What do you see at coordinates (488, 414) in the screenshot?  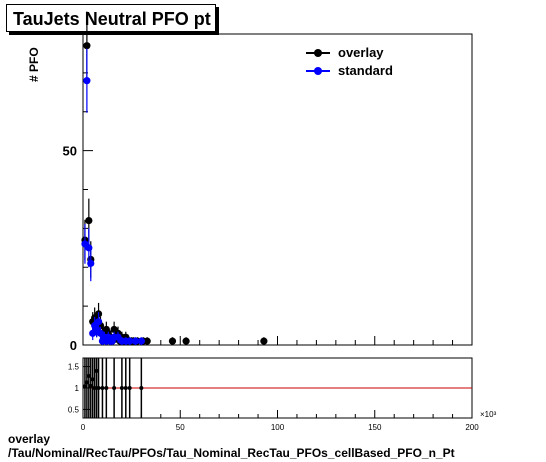 I see `x-axis-exponent: ×10³` at bounding box center [488, 414].